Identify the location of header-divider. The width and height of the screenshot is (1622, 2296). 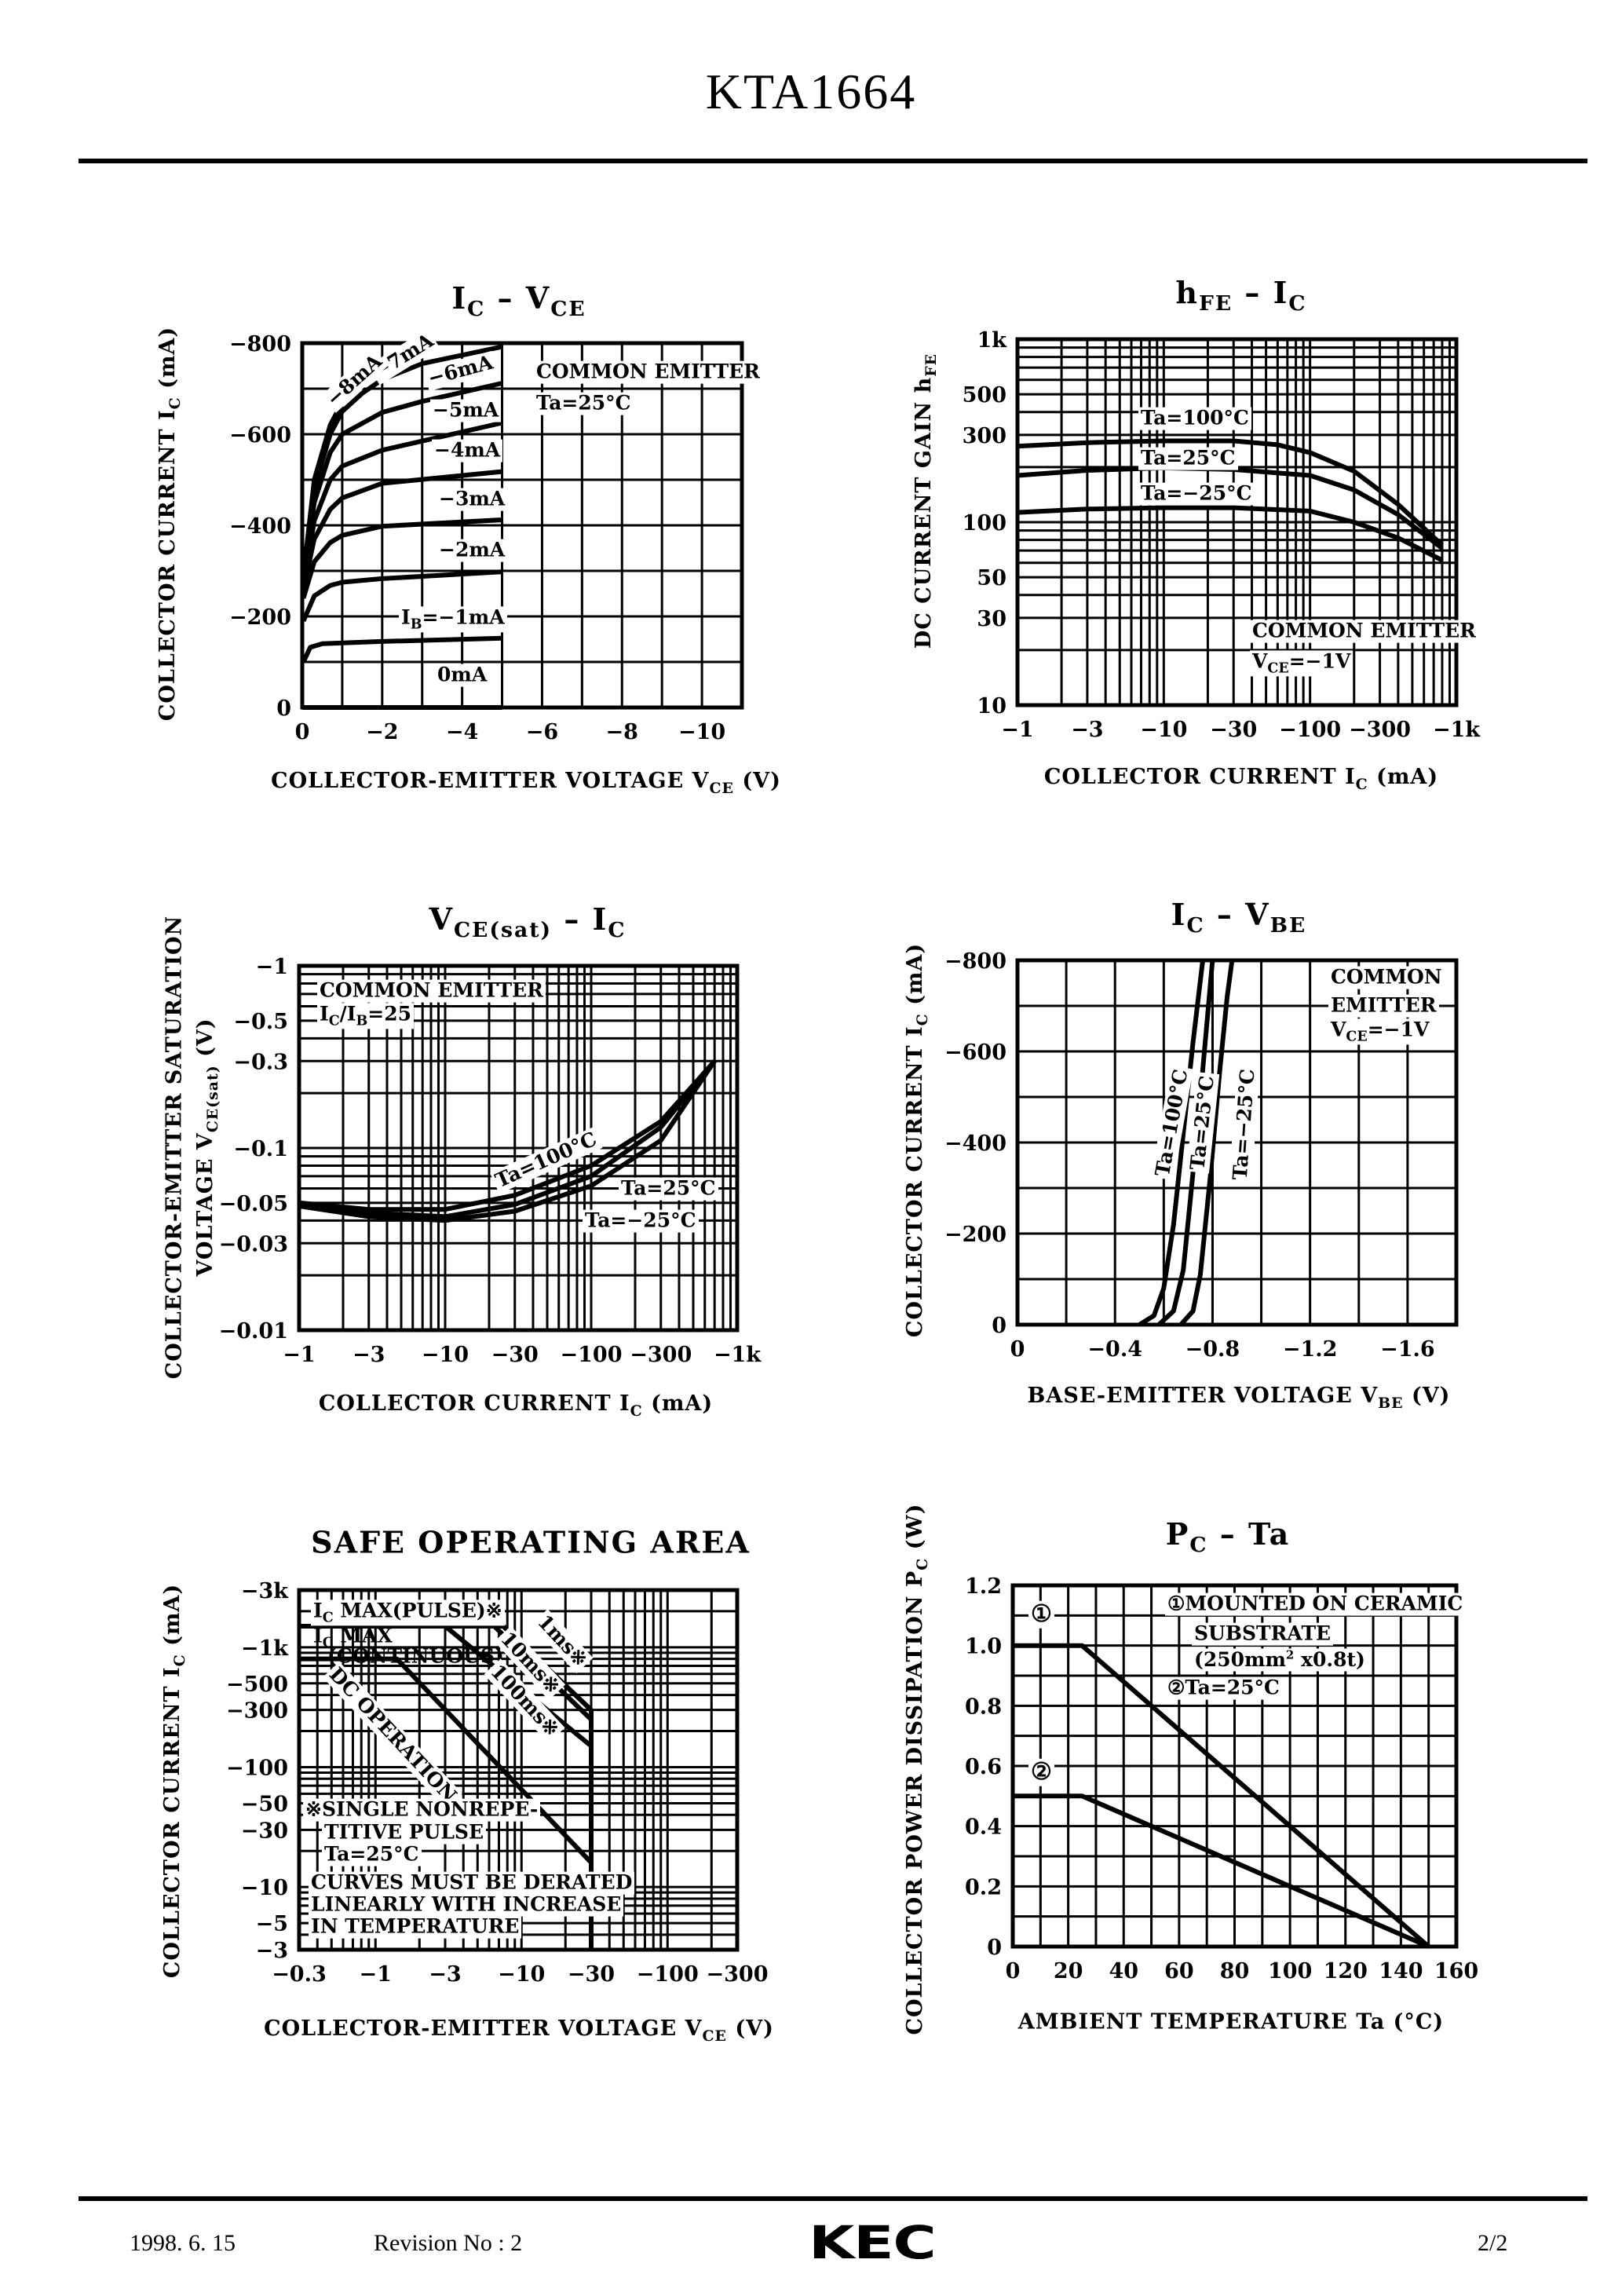
(833, 161).